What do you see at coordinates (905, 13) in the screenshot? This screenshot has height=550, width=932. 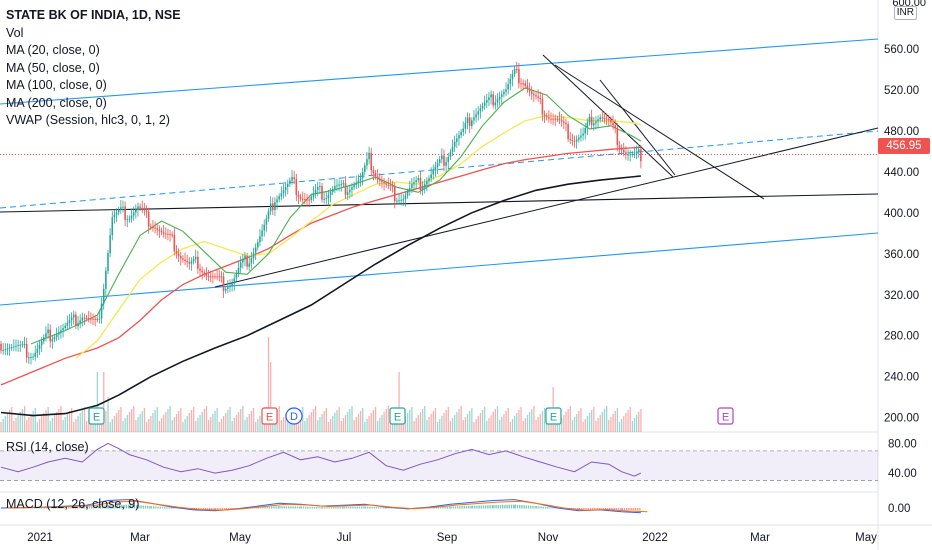 I see `currency-label: INR` at bounding box center [905, 13].